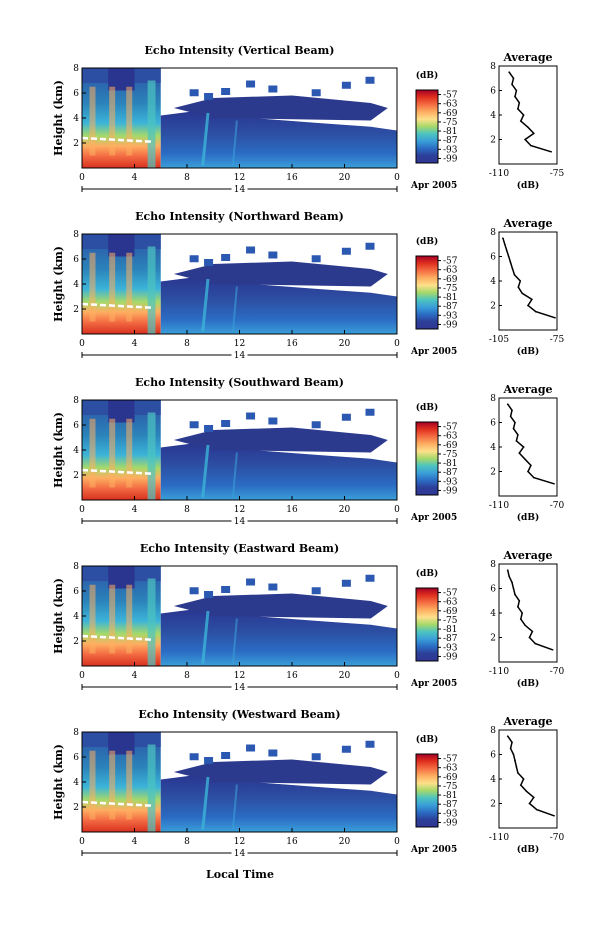  I want to click on colorbar-unit: (dB), so click(427, 75).